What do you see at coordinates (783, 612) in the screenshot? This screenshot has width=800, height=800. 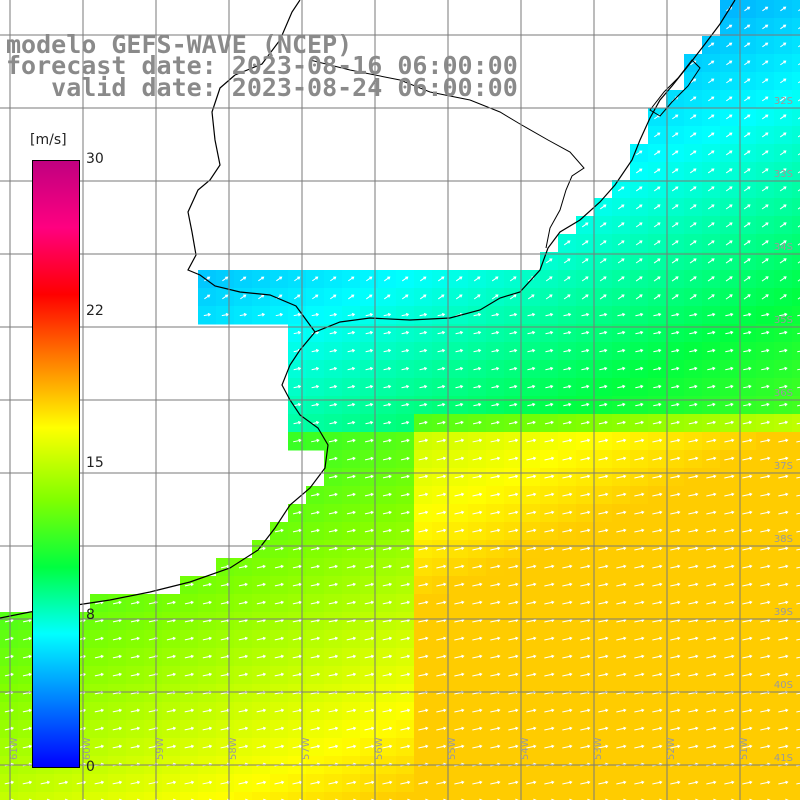 I see `lat-label-39S: 39S` at bounding box center [783, 612].